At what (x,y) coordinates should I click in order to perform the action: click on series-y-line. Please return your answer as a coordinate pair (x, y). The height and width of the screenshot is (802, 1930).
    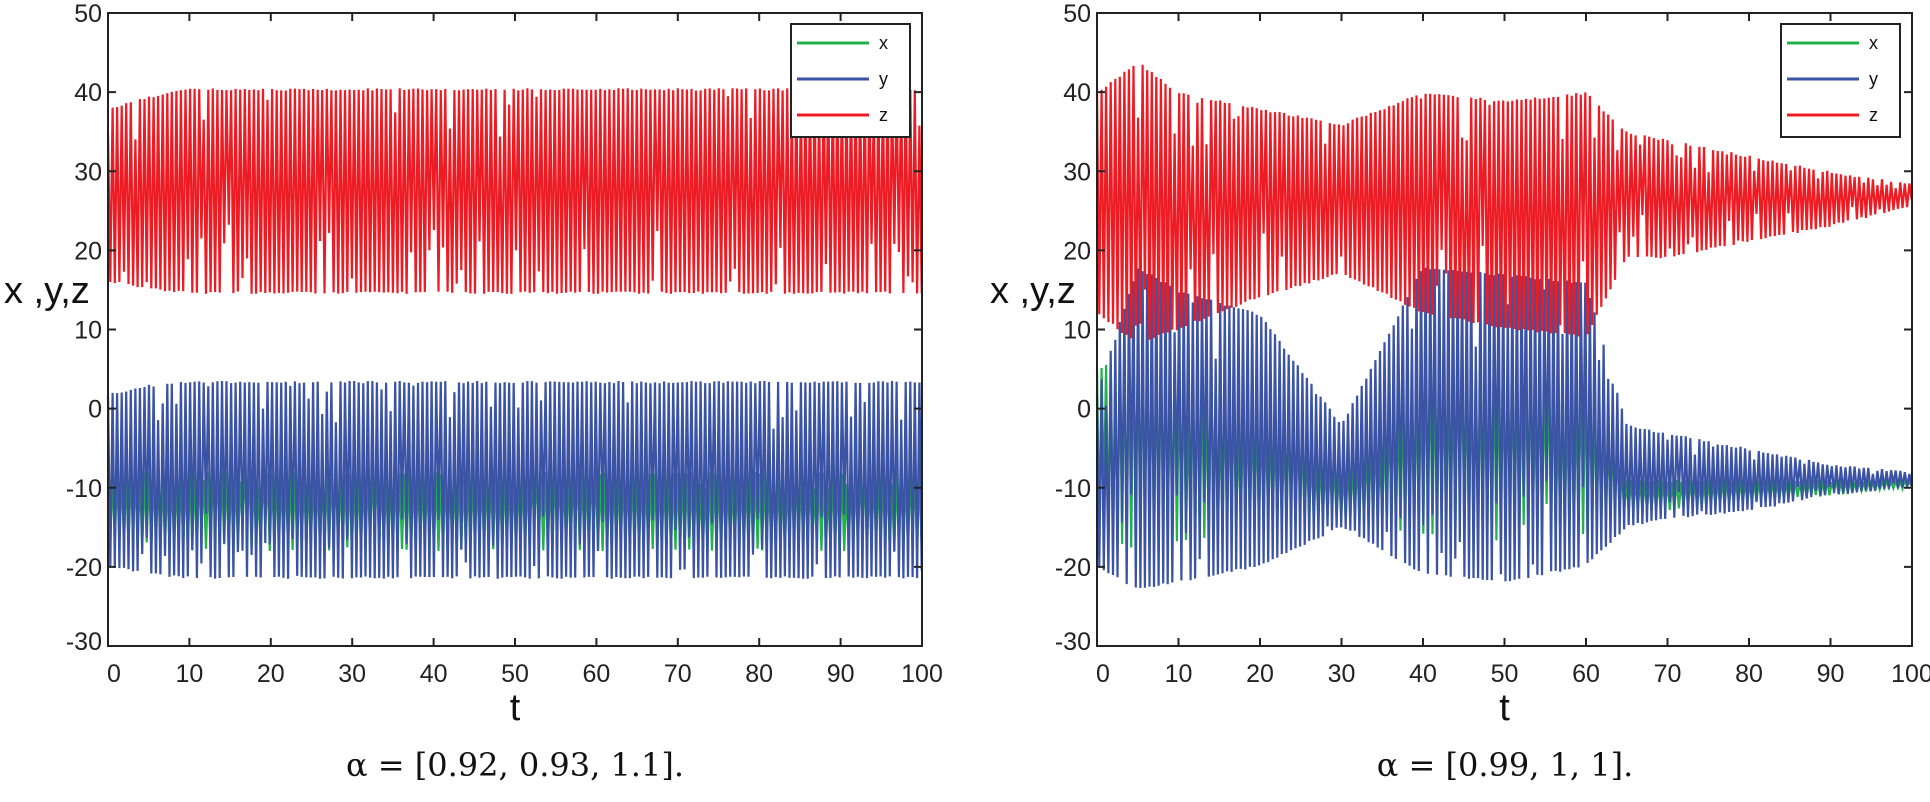
    Looking at the image, I should click on (514, 479).